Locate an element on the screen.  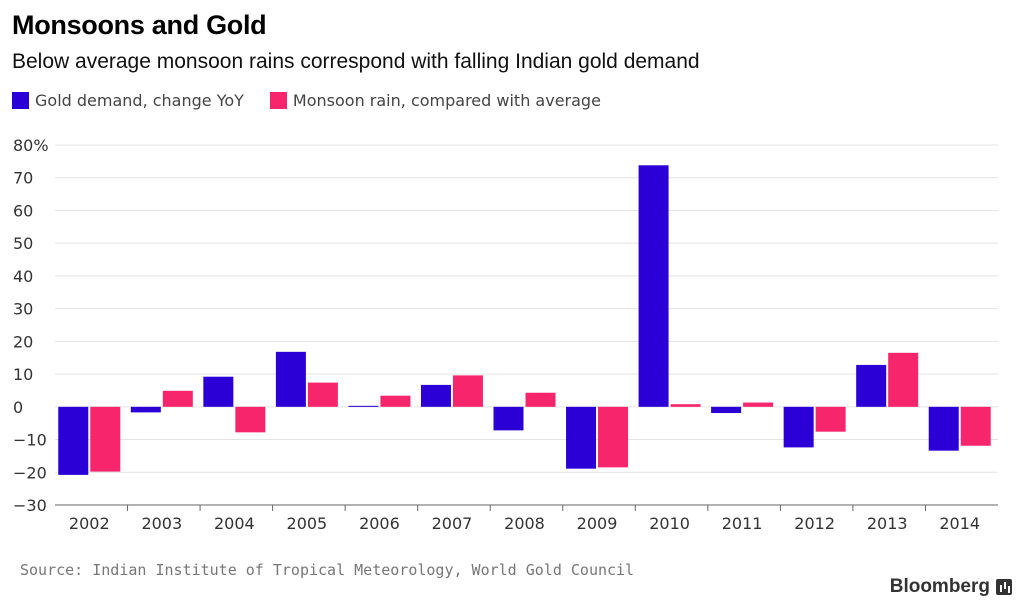
x-tick-label: 2002 is located at coordinates (89, 523).